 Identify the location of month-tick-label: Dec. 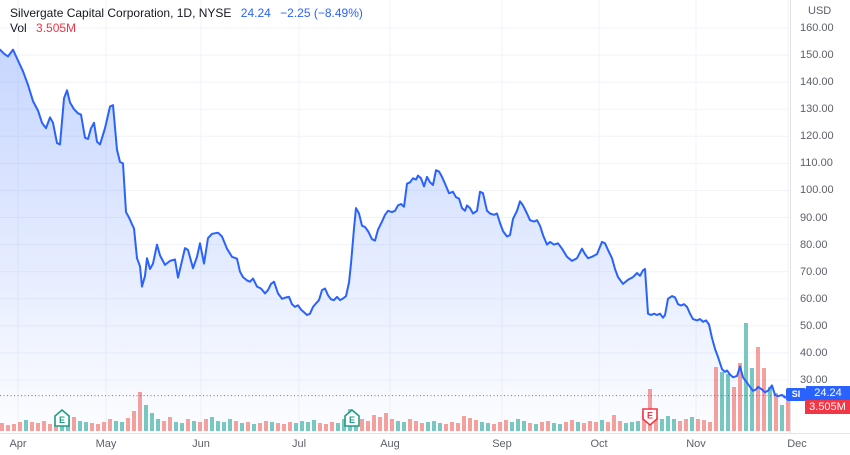
(797, 444).